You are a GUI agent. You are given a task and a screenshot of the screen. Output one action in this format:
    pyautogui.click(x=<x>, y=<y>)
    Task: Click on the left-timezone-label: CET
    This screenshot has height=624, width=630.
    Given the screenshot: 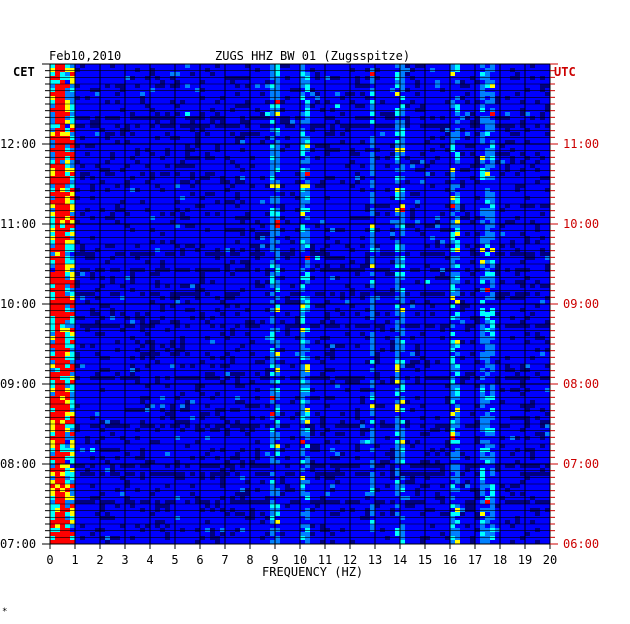 What is the action you would take?
    pyautogui.click(x=24, y=72)
    